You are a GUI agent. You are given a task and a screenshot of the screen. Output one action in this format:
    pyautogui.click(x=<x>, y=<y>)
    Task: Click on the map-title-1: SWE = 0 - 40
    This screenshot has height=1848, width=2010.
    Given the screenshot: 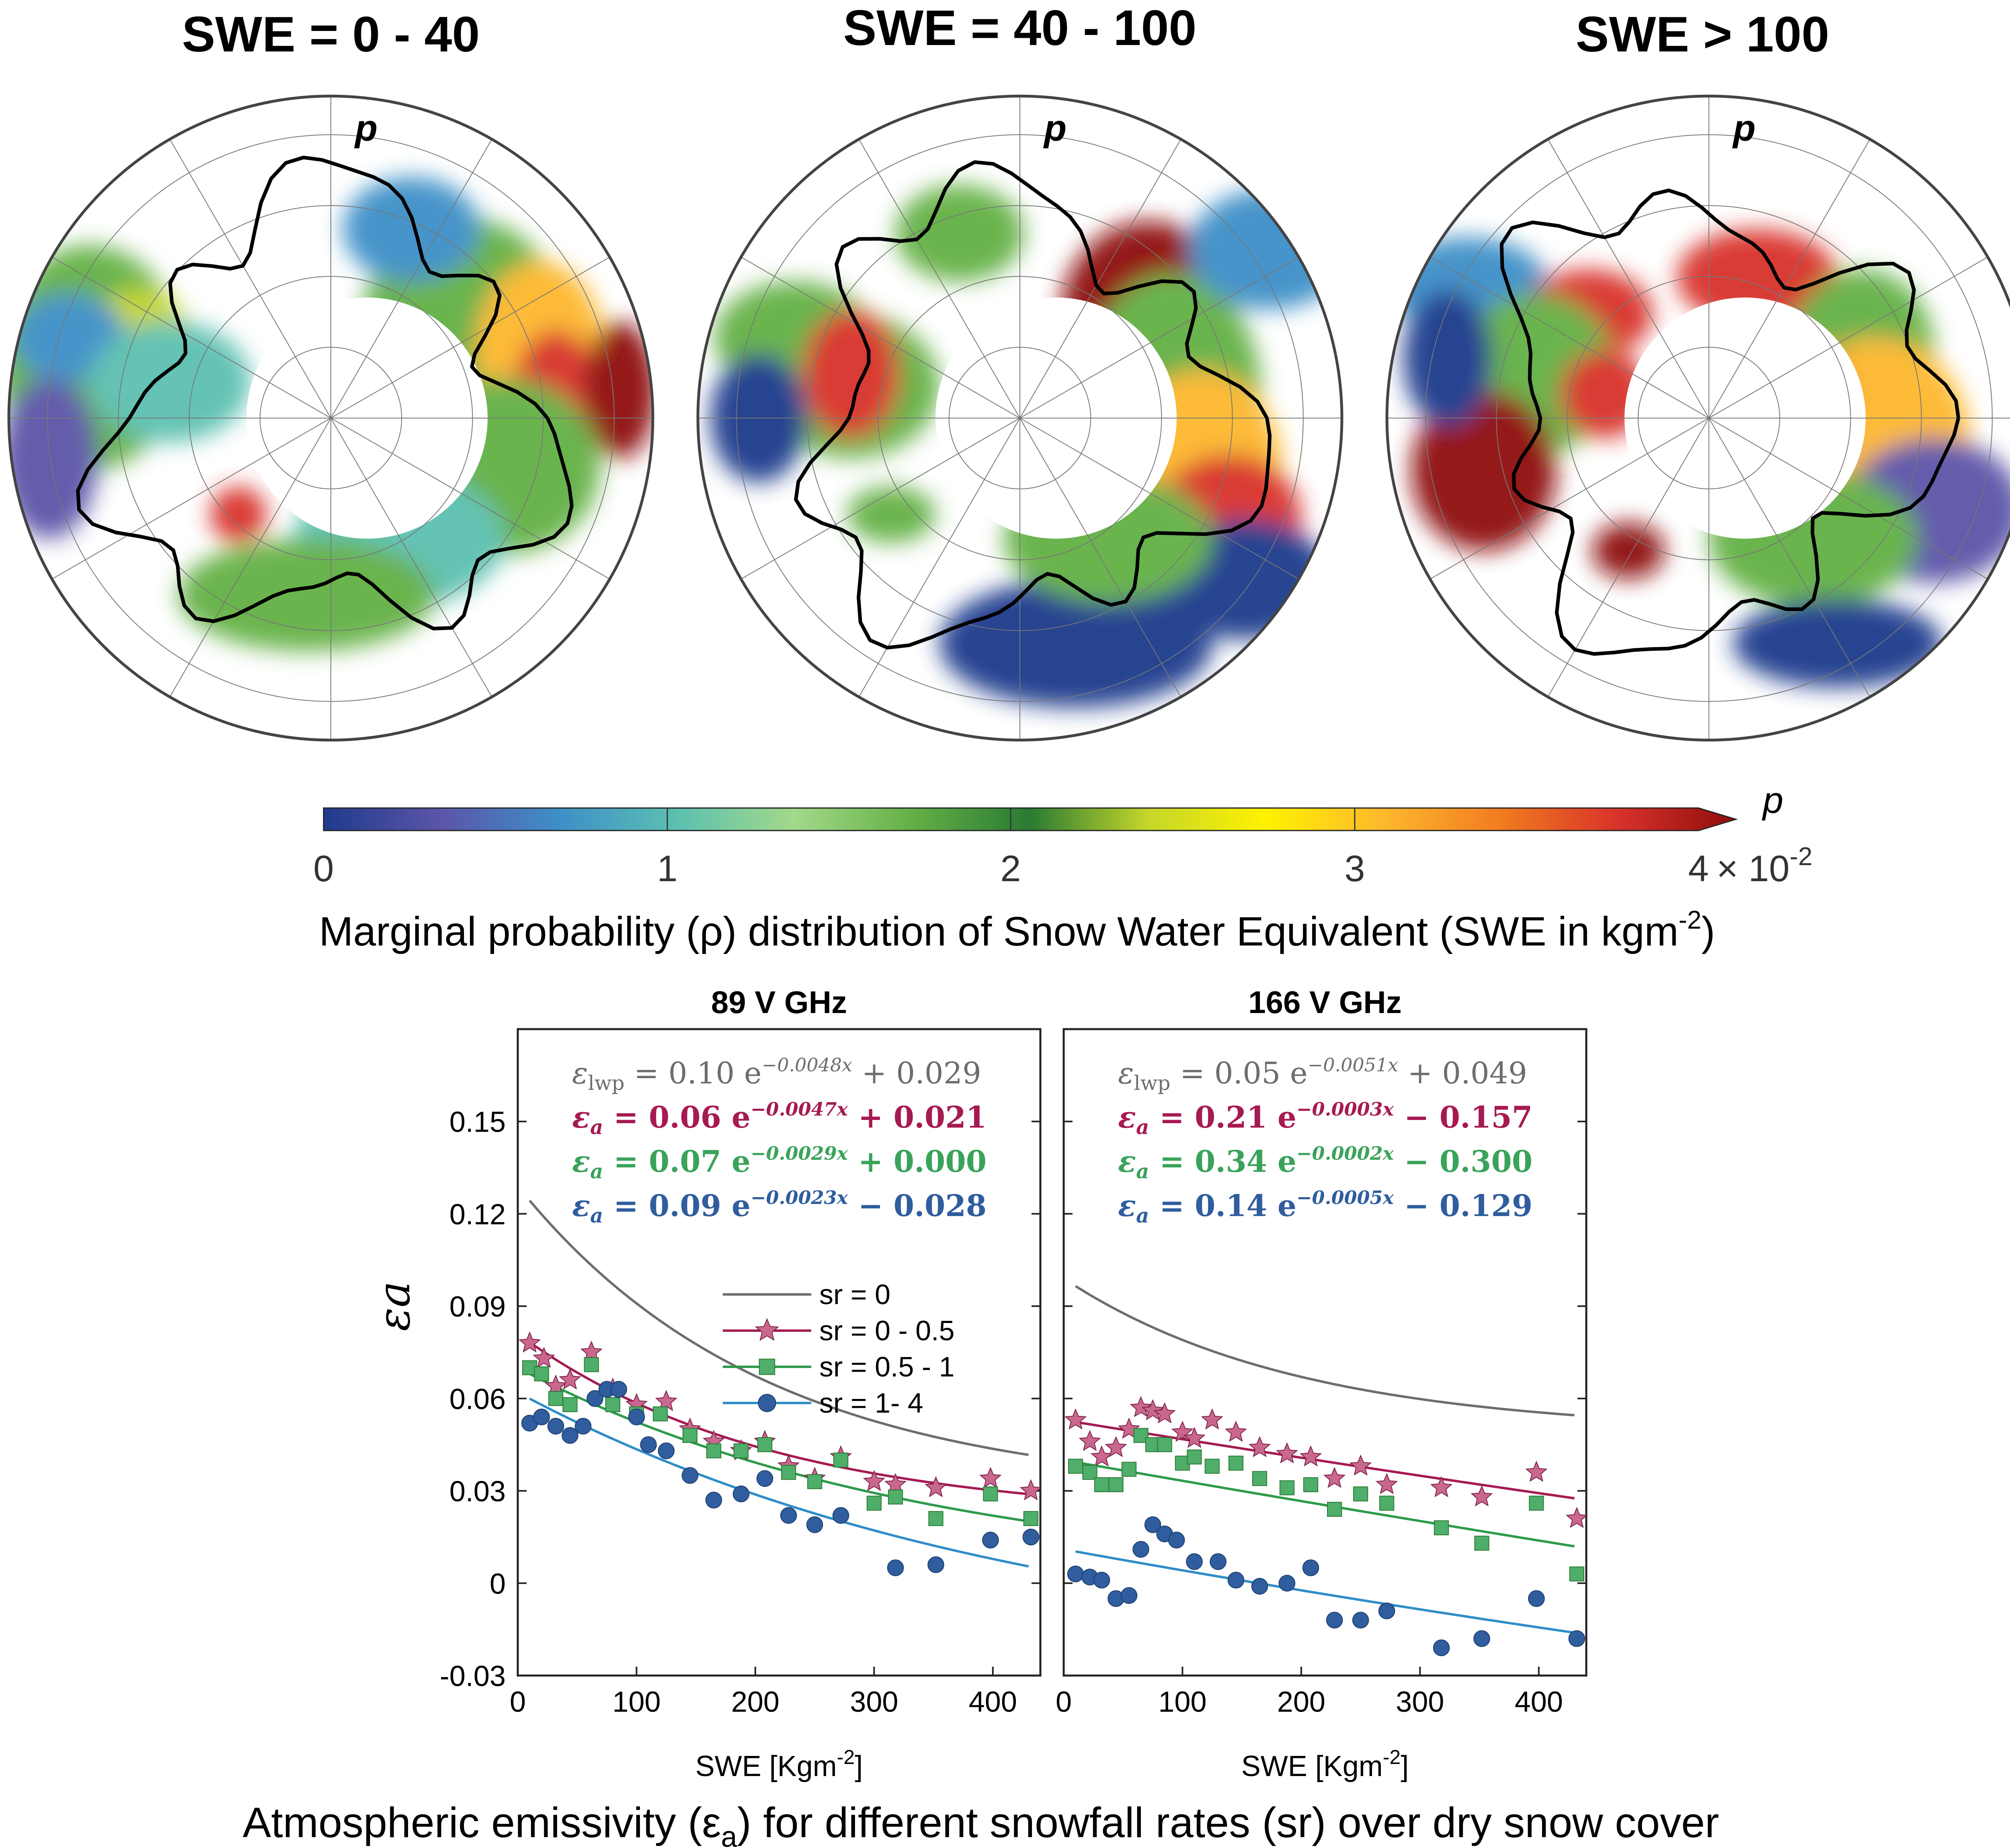 What is the action you would take?
    pyautogui.click(x=331, y=34)
    